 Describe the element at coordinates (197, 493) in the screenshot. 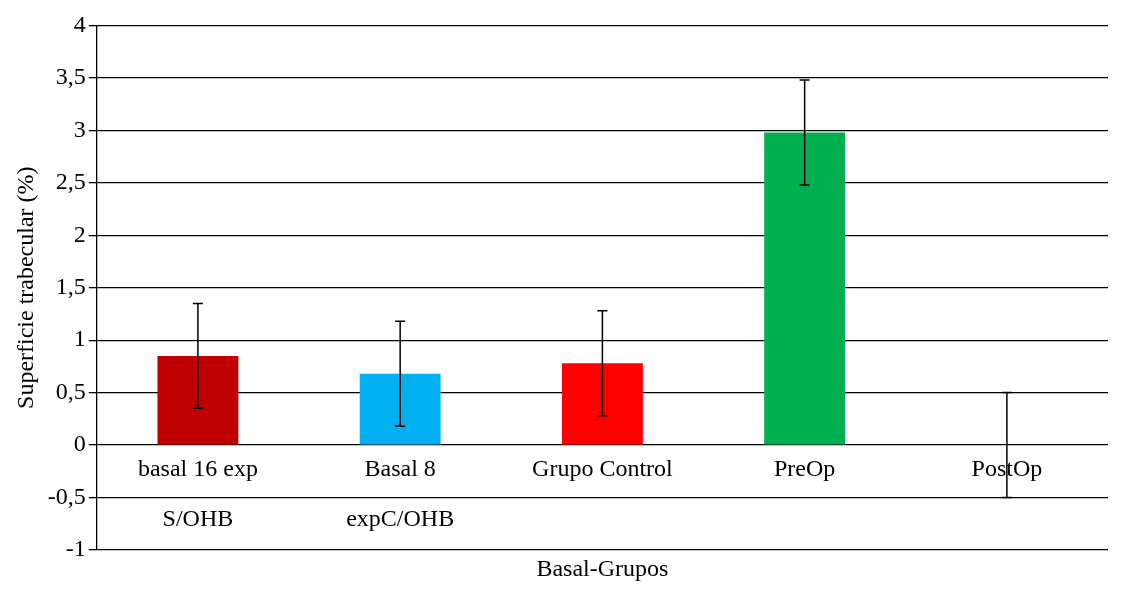

I see `x-tick-label: basal 16 exp S/OHB` at that location.